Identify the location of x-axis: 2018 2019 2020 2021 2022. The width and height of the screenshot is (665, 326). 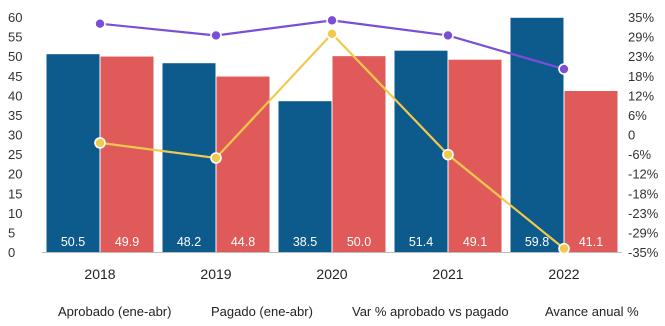
(331, 274).